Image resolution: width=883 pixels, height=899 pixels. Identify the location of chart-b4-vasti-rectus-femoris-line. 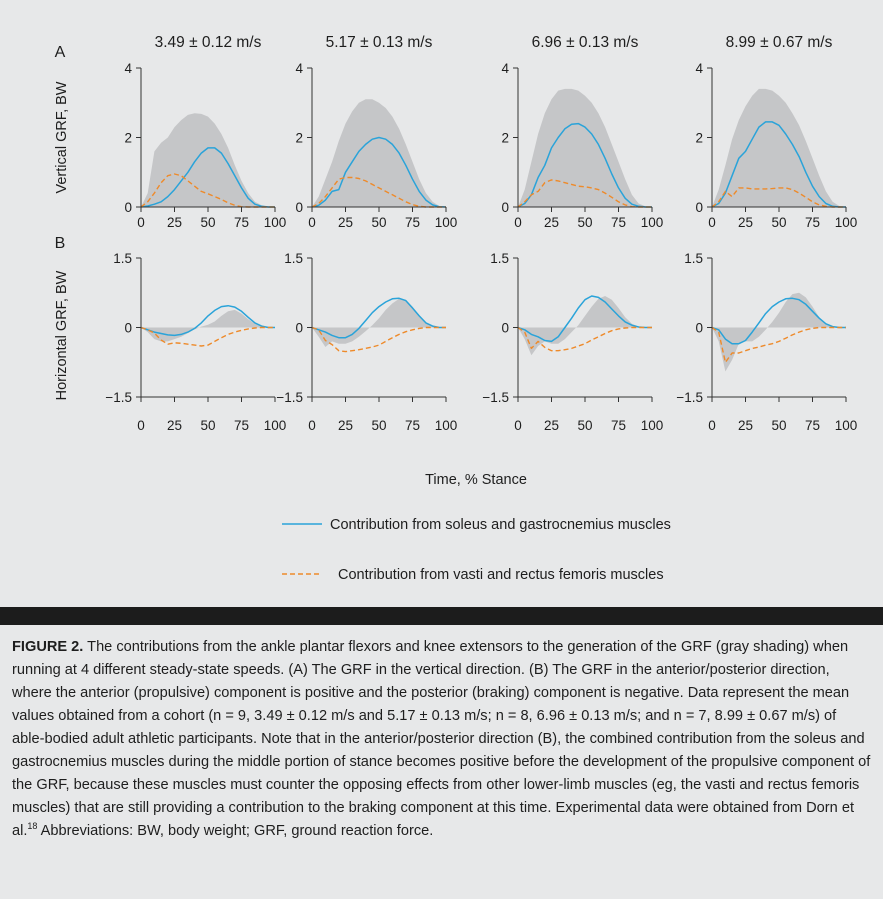
(778, 344).